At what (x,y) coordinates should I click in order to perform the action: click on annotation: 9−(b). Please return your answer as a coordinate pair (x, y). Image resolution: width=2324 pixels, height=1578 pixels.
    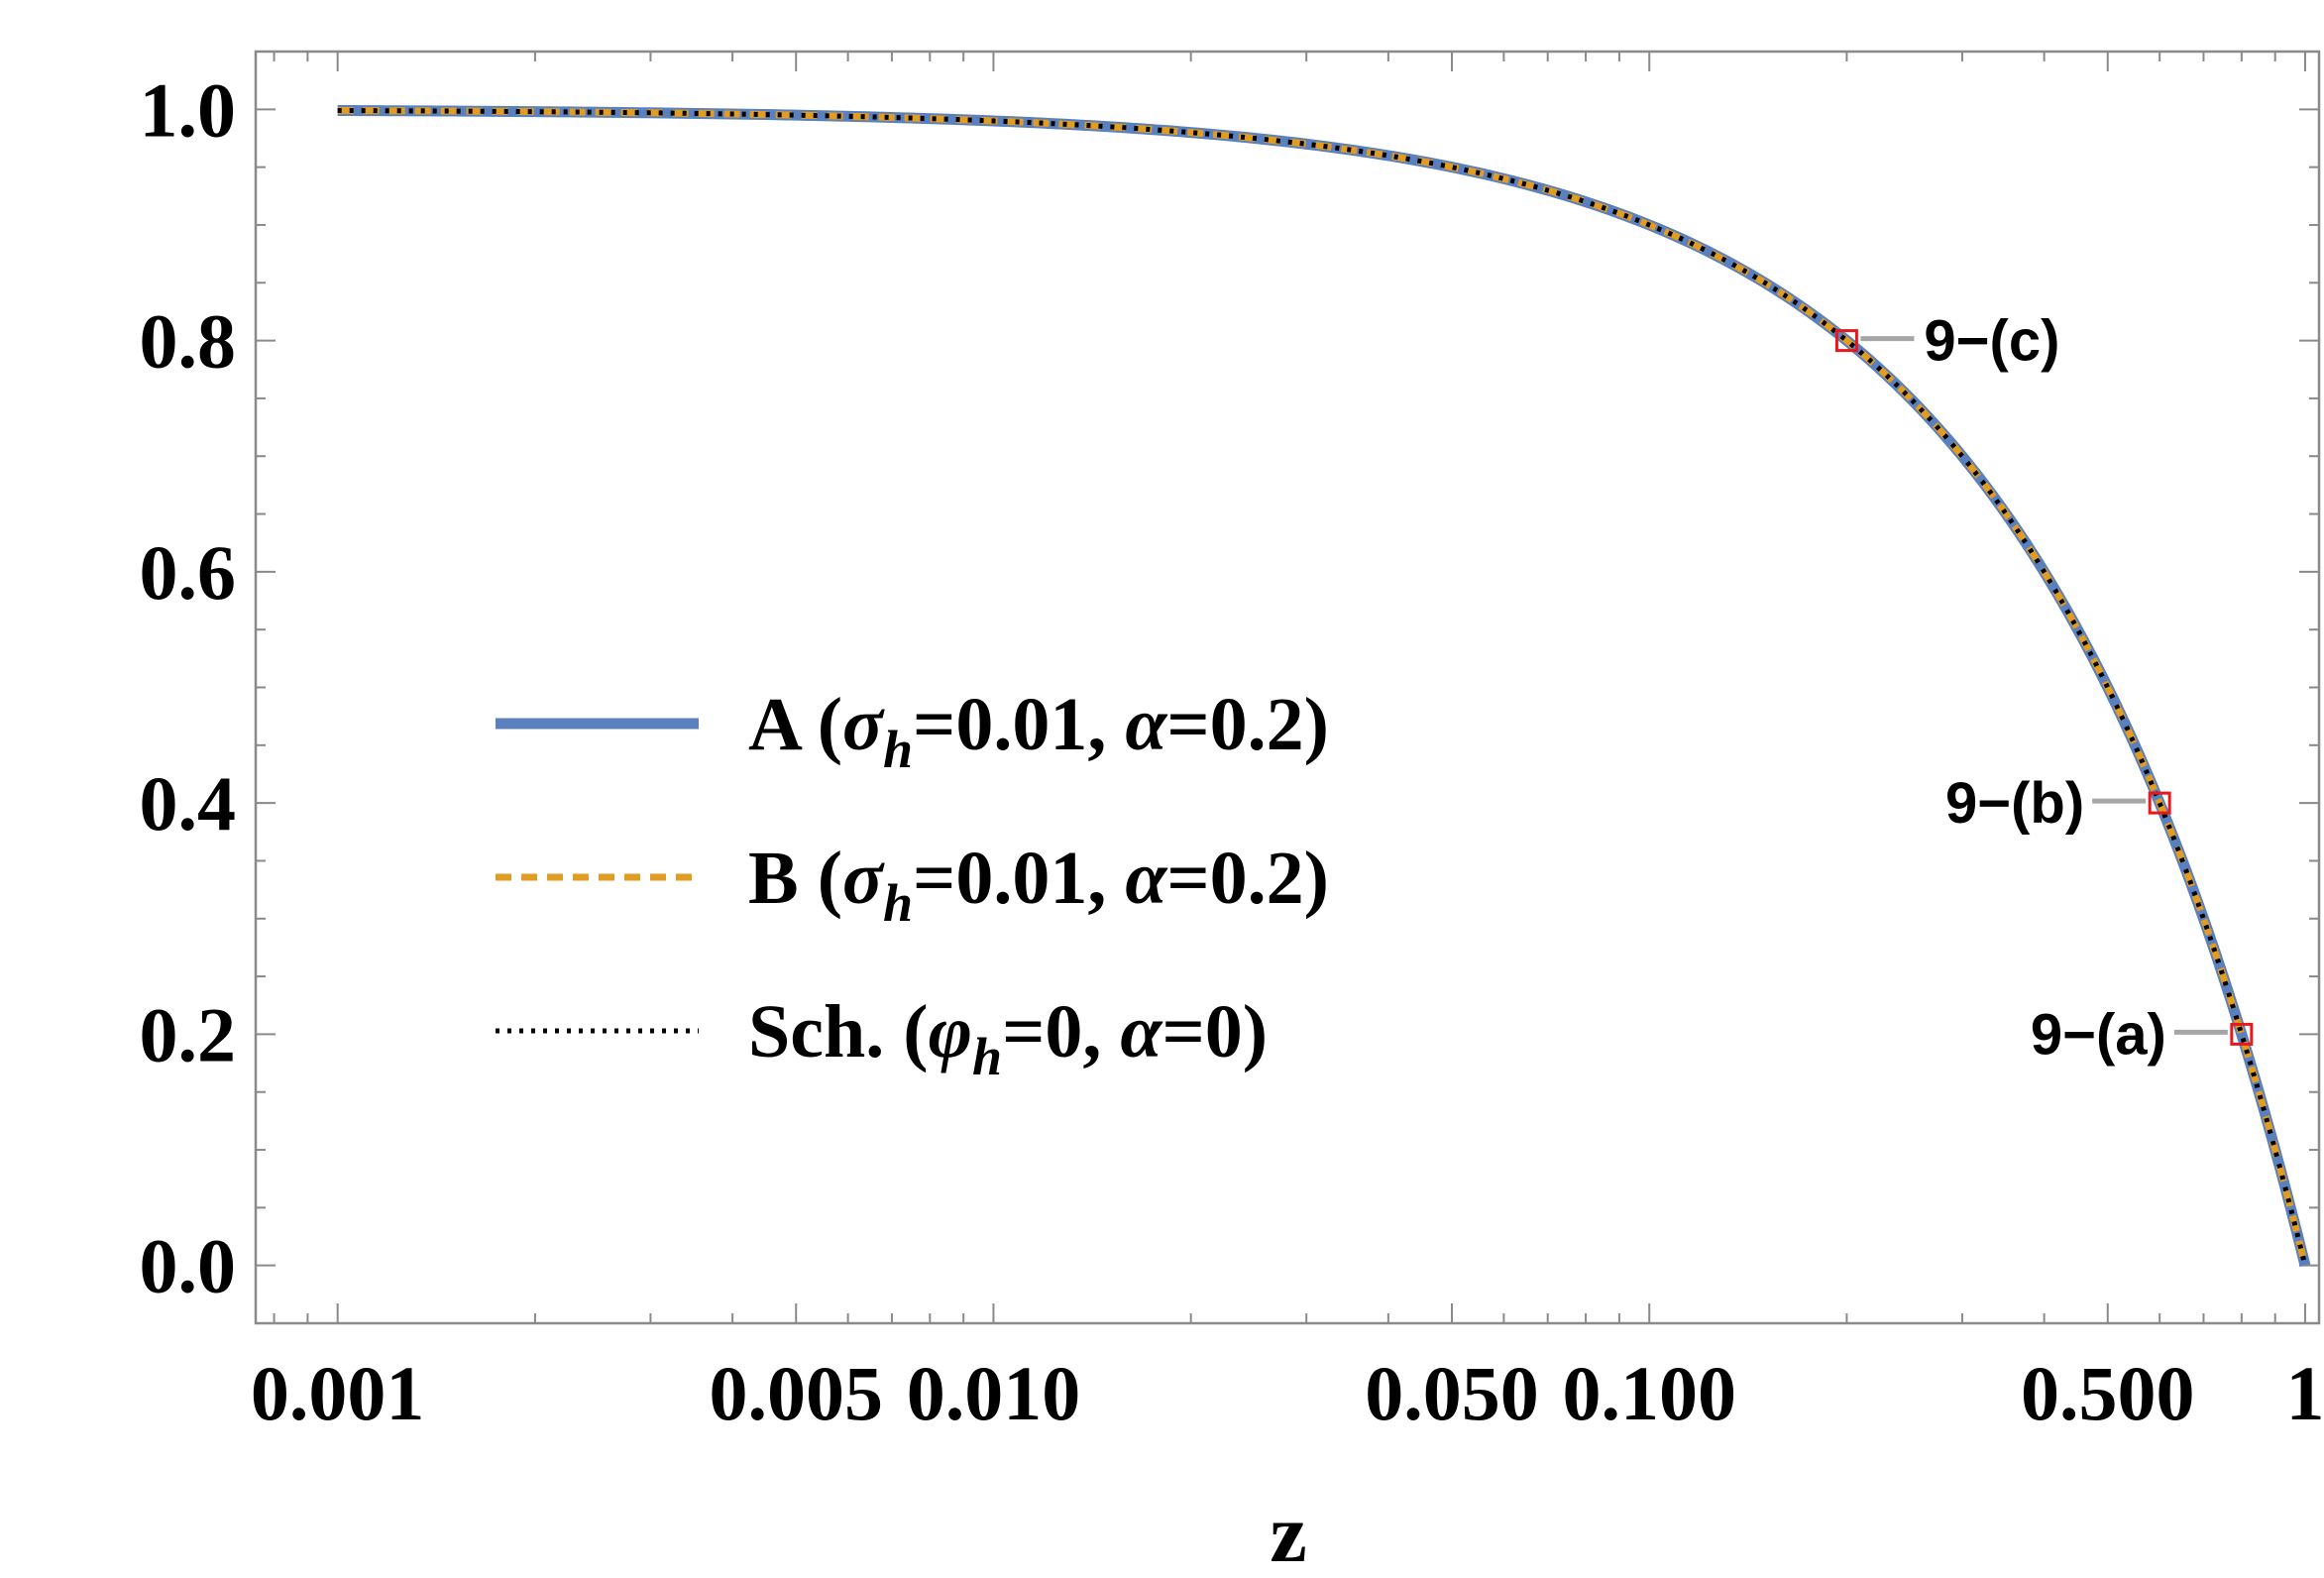
    Looking at the image, I should click on (2057, 803).